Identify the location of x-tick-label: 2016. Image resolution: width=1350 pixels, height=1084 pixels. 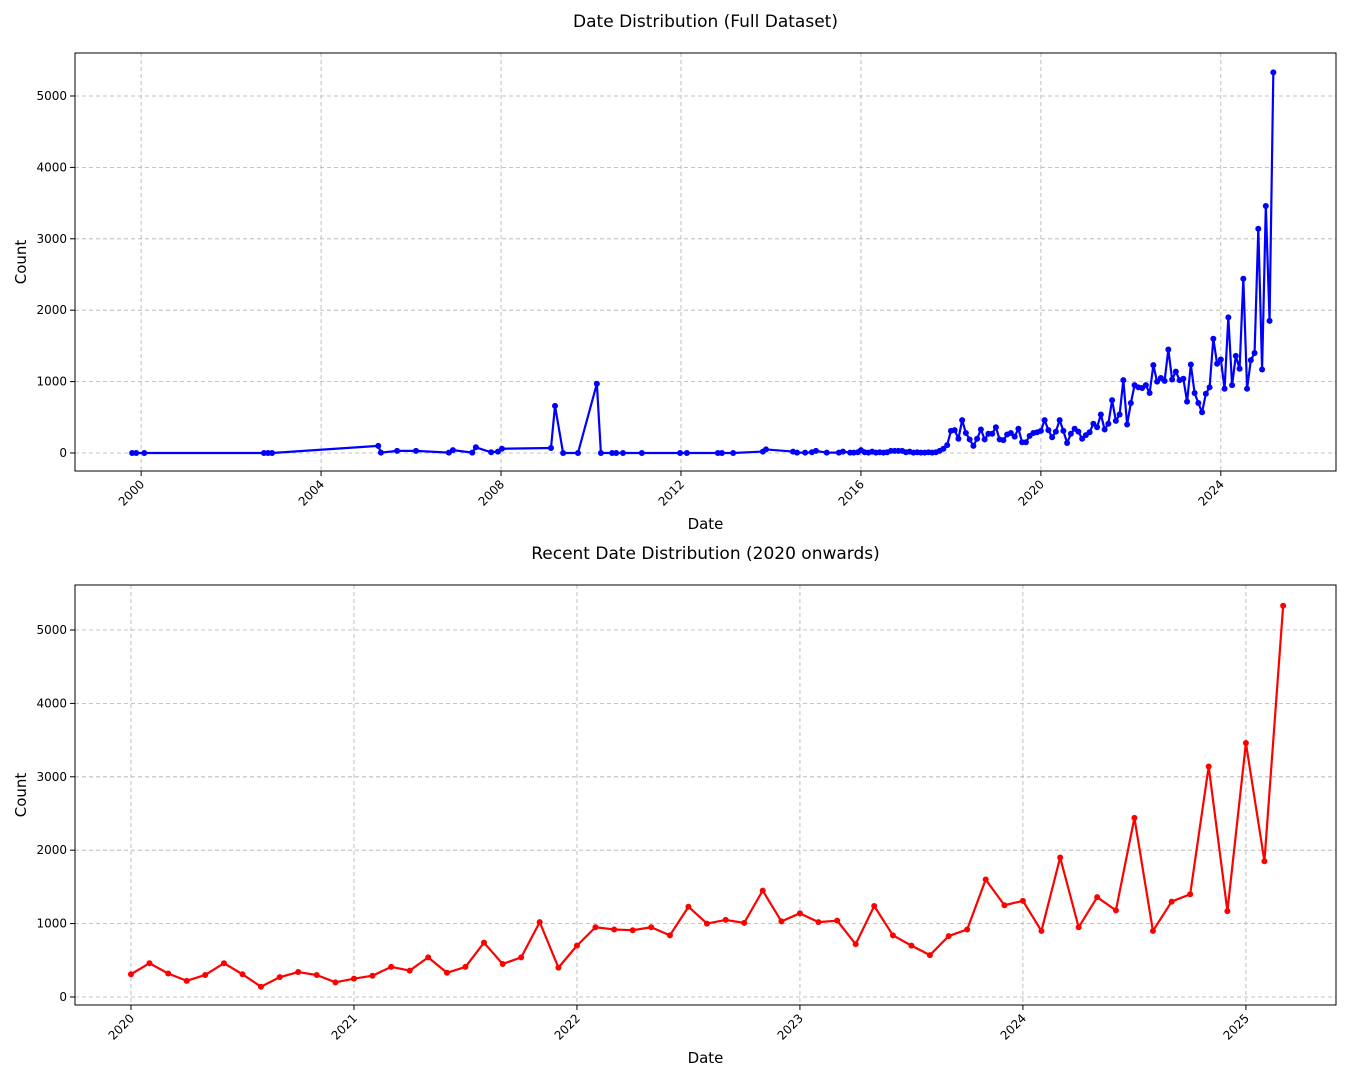
(851, 492).